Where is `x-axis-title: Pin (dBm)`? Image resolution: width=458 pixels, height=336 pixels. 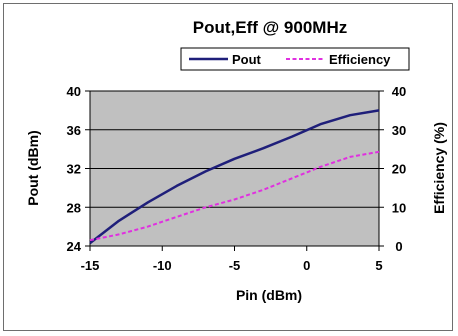 x-axis-title: Pin (dBm) is located at coordinates (269, 295).